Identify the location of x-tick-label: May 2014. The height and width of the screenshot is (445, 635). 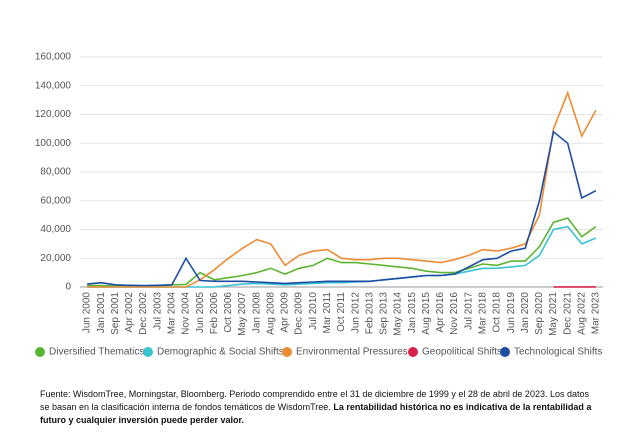
(398, 314).